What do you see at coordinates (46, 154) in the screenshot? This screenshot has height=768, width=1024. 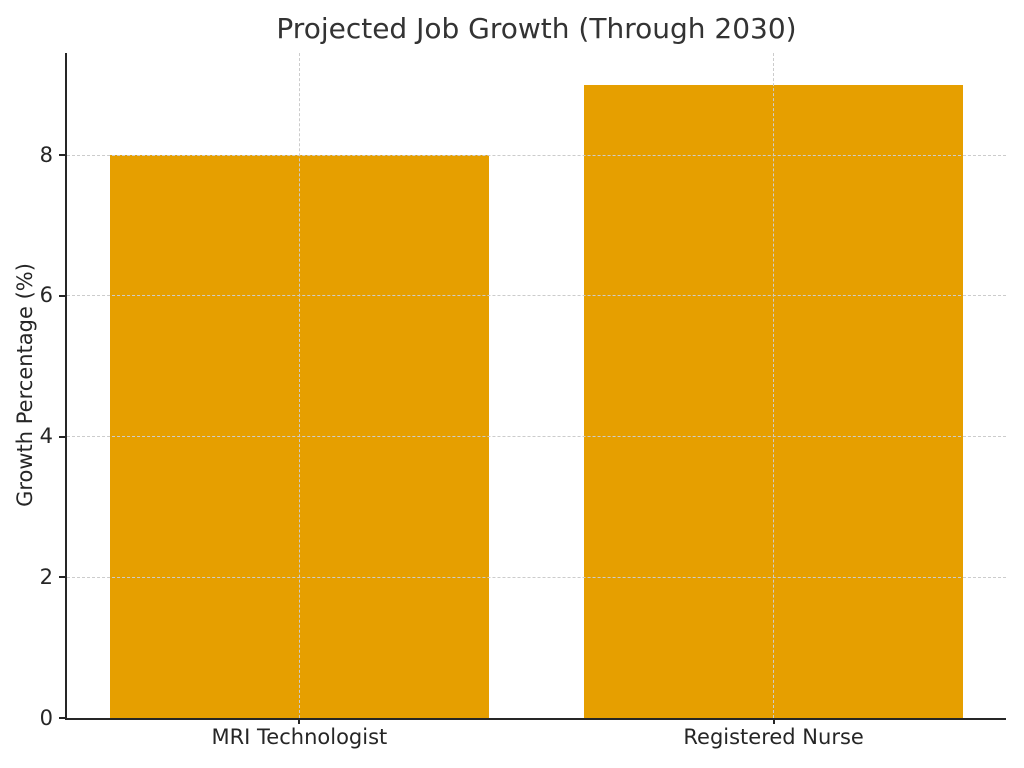 I see `y-tick-label: 8` at bounding box center [46, 154].